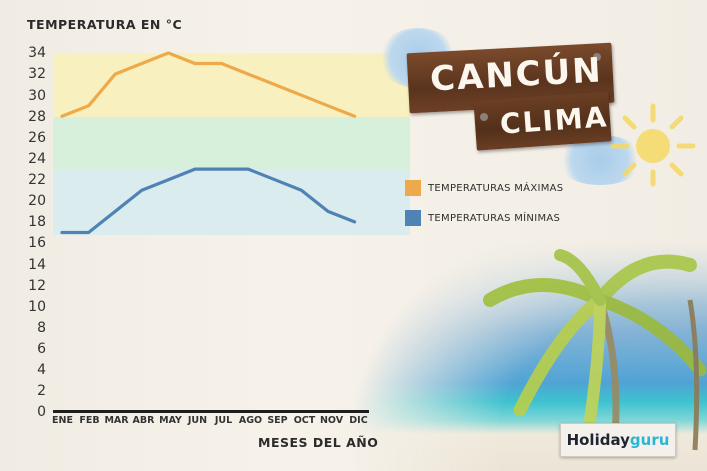  I want to click on legend-swatch-max, so click(413, 188).